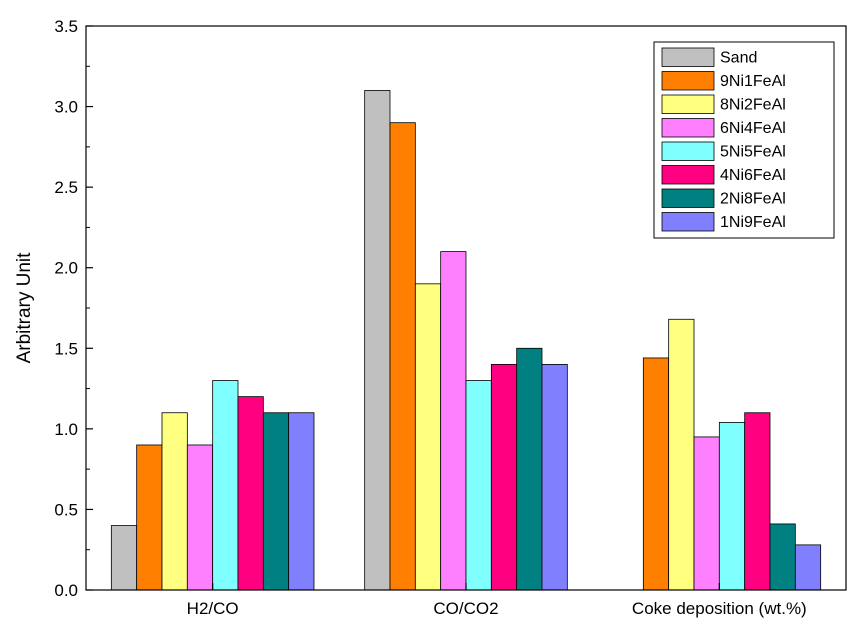 This screenshot has height=626, width=860. Describe the element at coordinates (753, 222) in the screenshot. I see `legend-label: 1Ni9FeAl` at that location.